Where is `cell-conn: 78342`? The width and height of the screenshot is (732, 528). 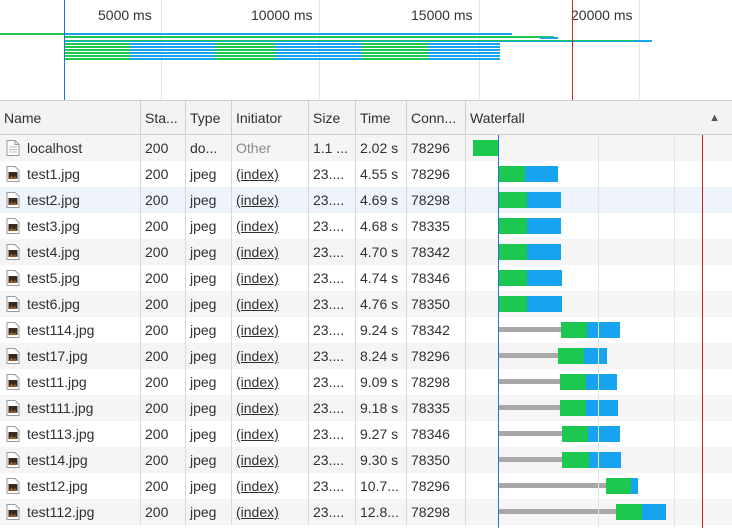
cell-conn: 78342 is located at coordinates (436, 252).